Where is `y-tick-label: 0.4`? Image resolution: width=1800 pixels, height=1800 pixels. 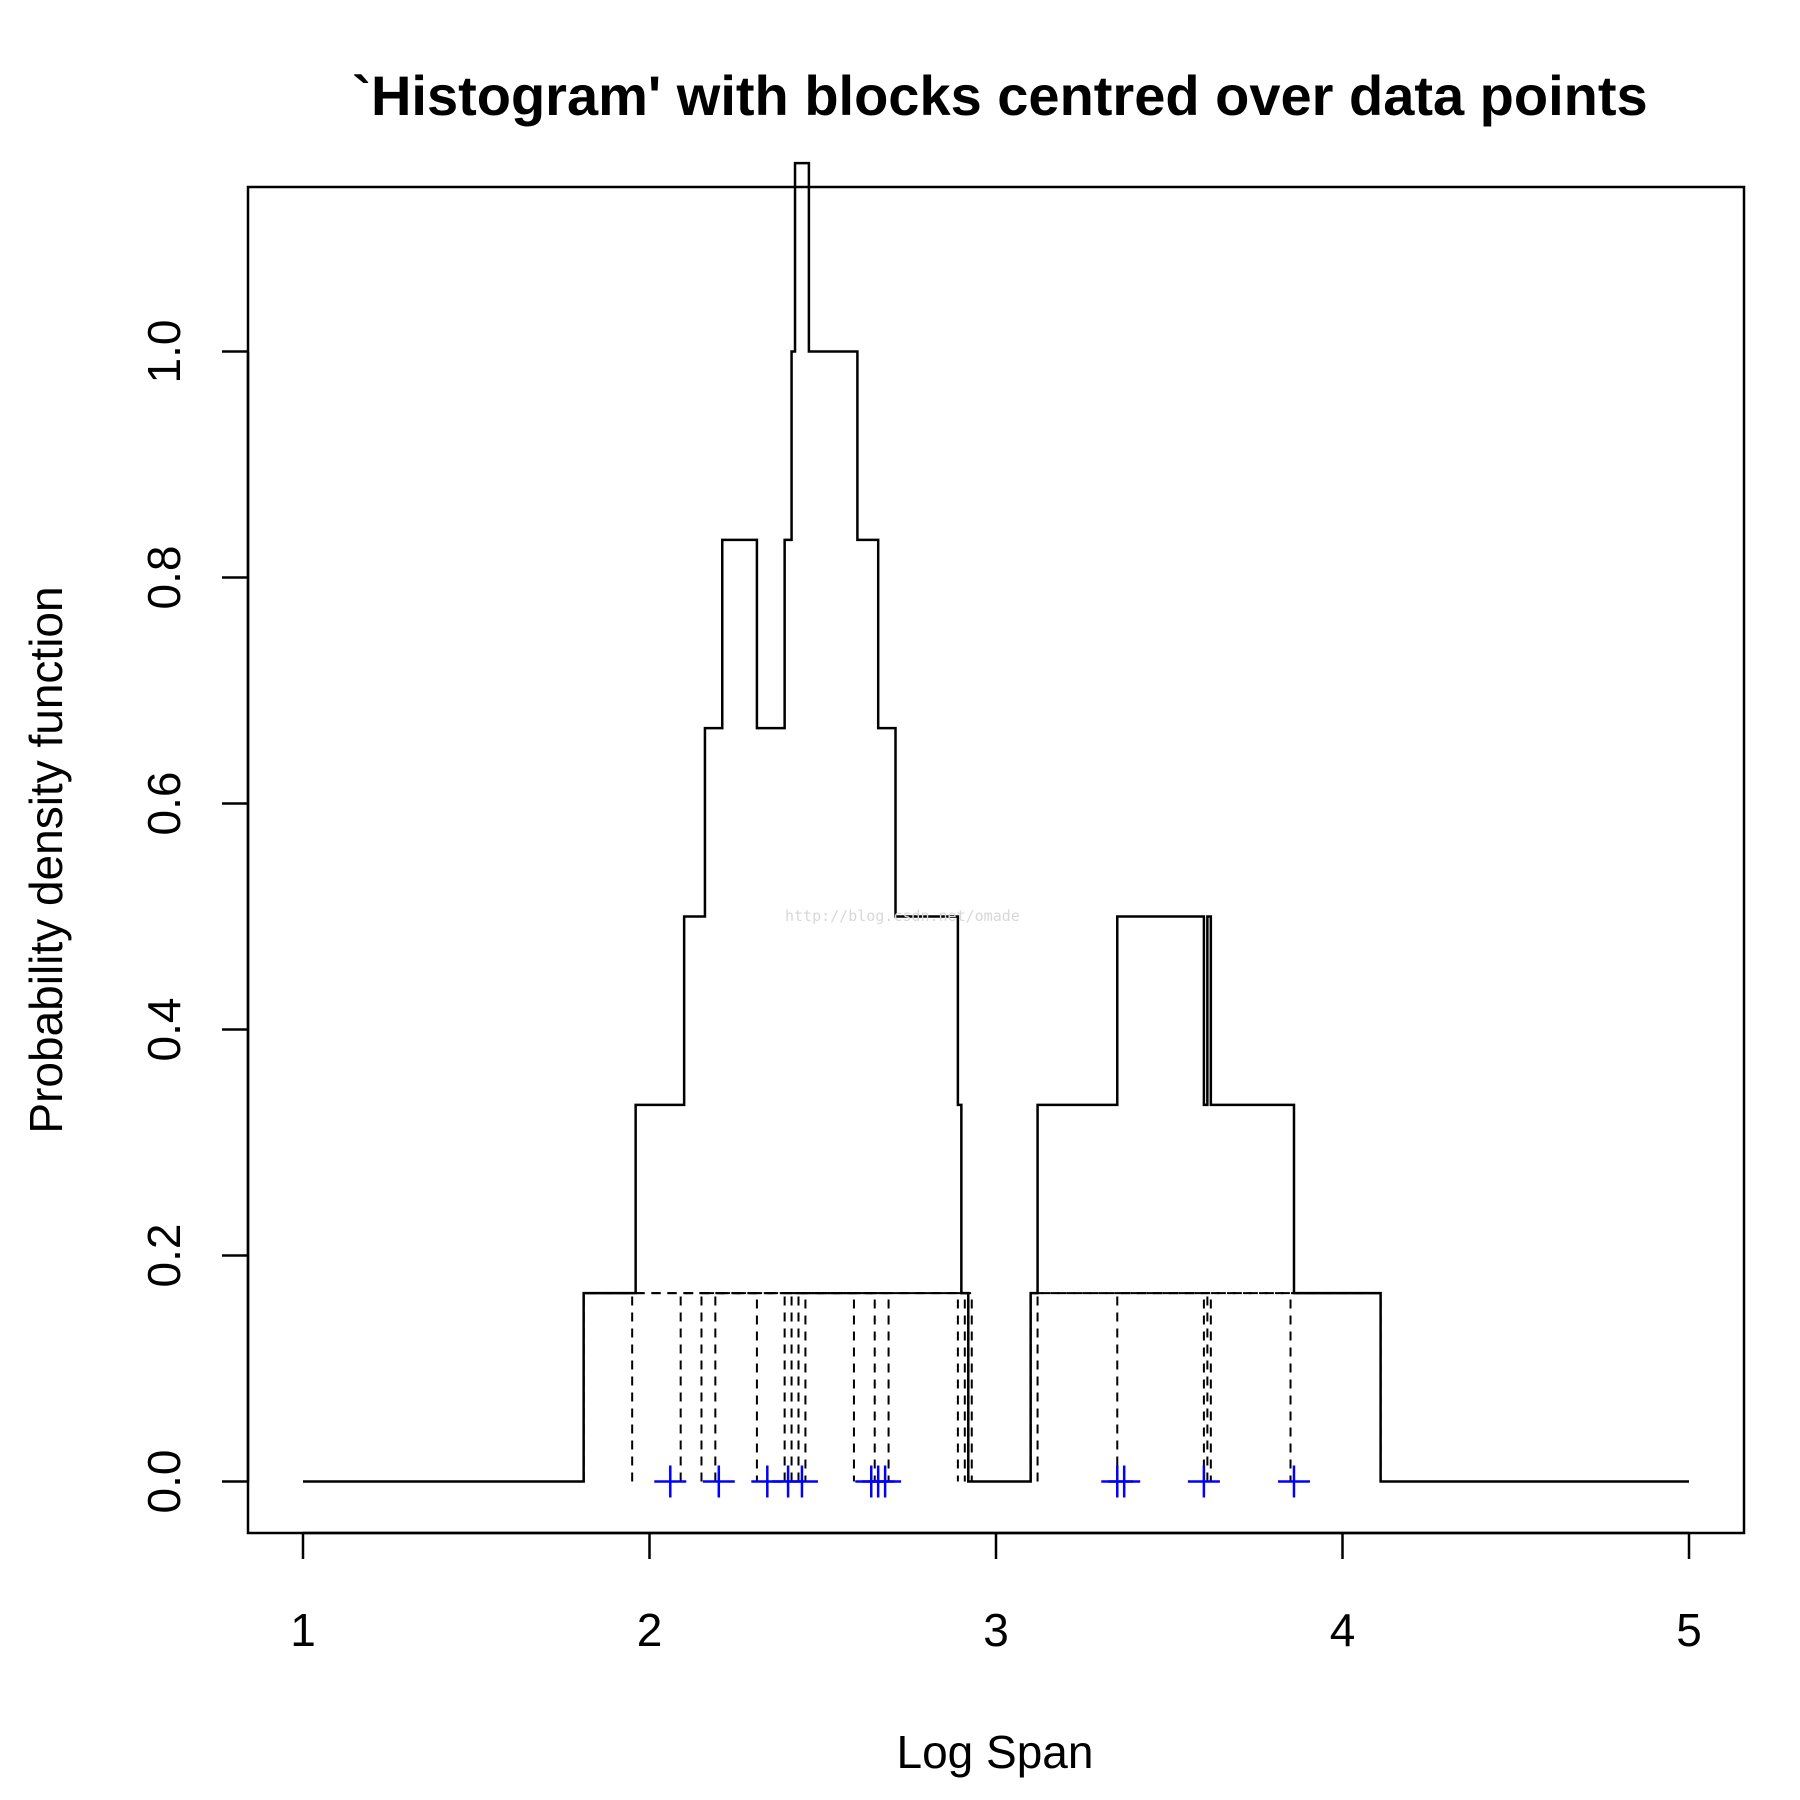
y-tick-label: 0.4 is located at coordinates (164, 1030).